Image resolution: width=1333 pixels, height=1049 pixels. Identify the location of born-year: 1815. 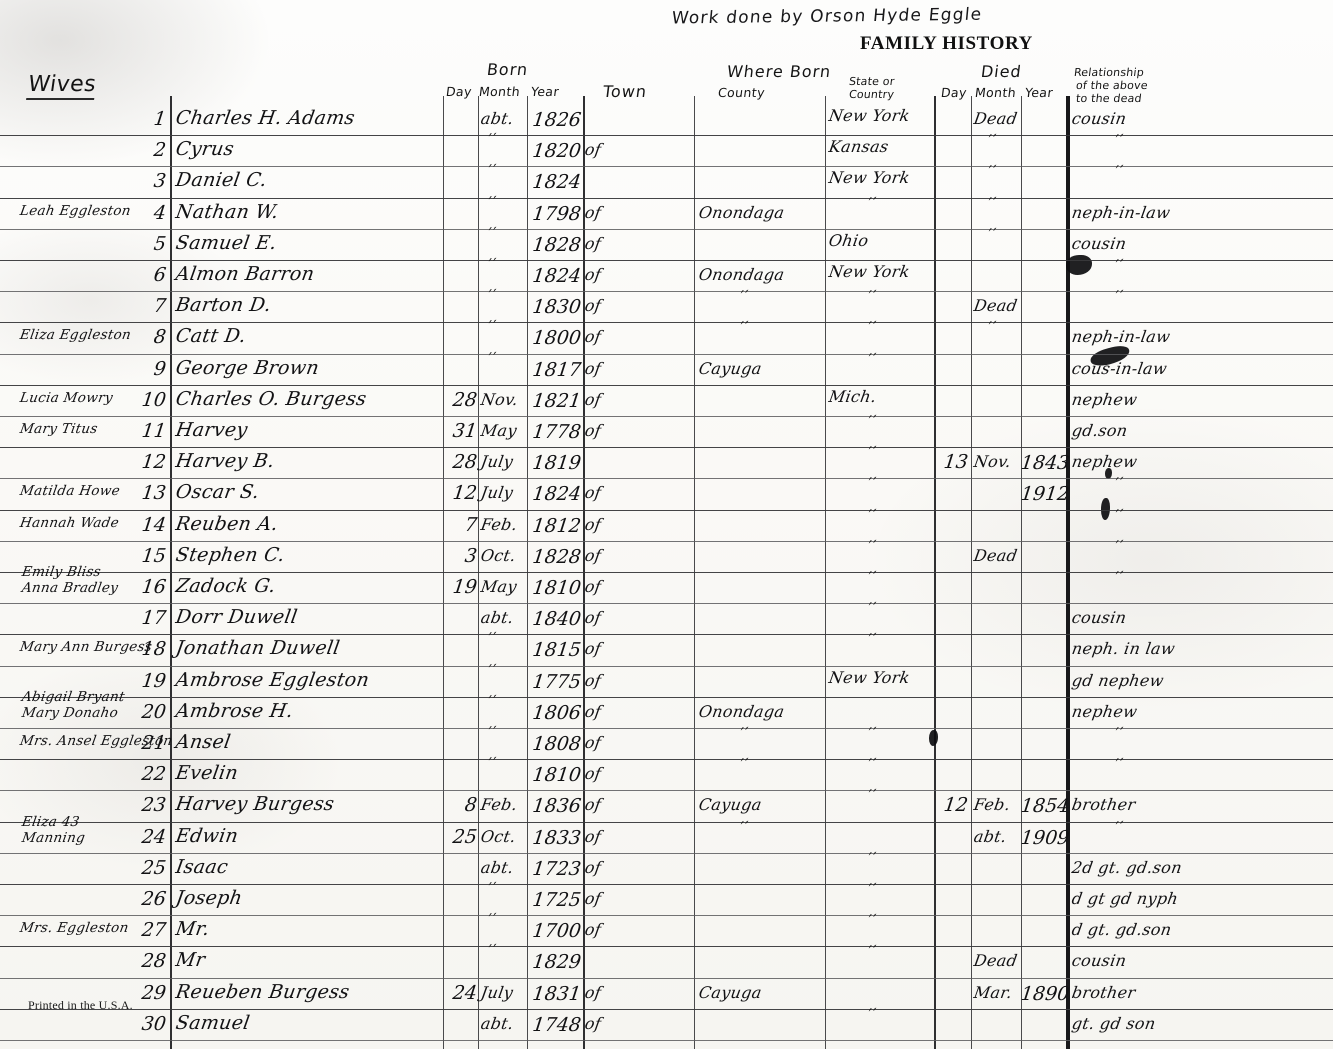
(557, 650).